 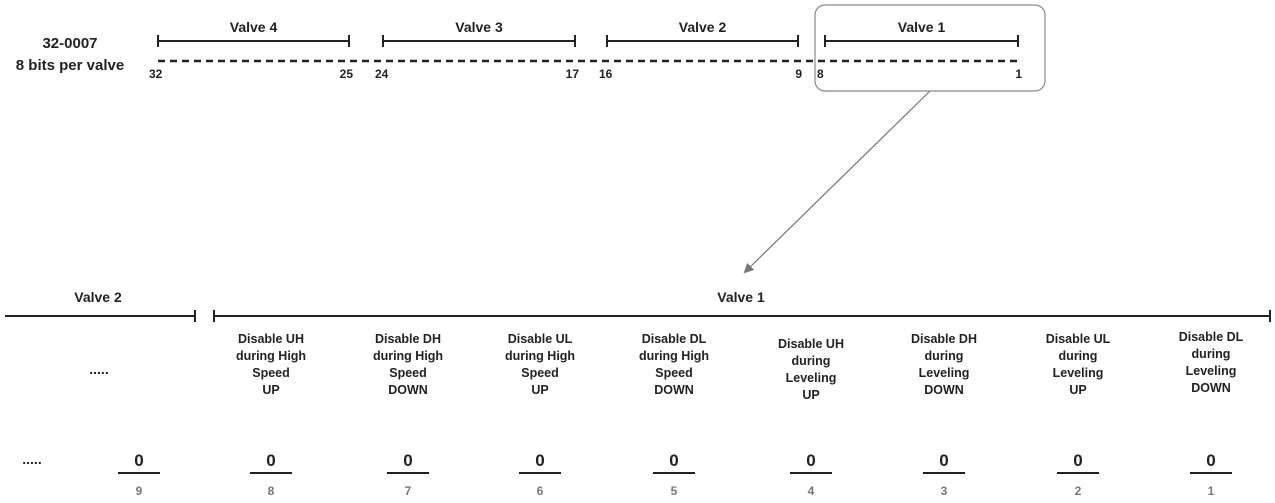 I want to click on bit-5-value: 0, so click(x=673, y=460).